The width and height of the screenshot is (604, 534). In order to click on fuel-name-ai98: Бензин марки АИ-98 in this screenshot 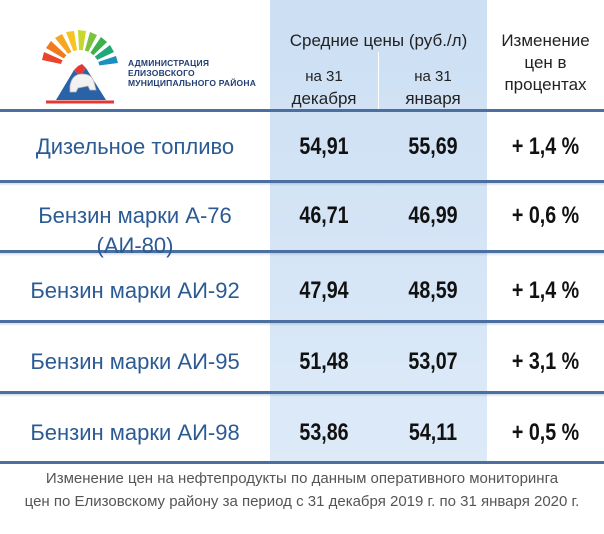, I will do `click(135, 432)`.